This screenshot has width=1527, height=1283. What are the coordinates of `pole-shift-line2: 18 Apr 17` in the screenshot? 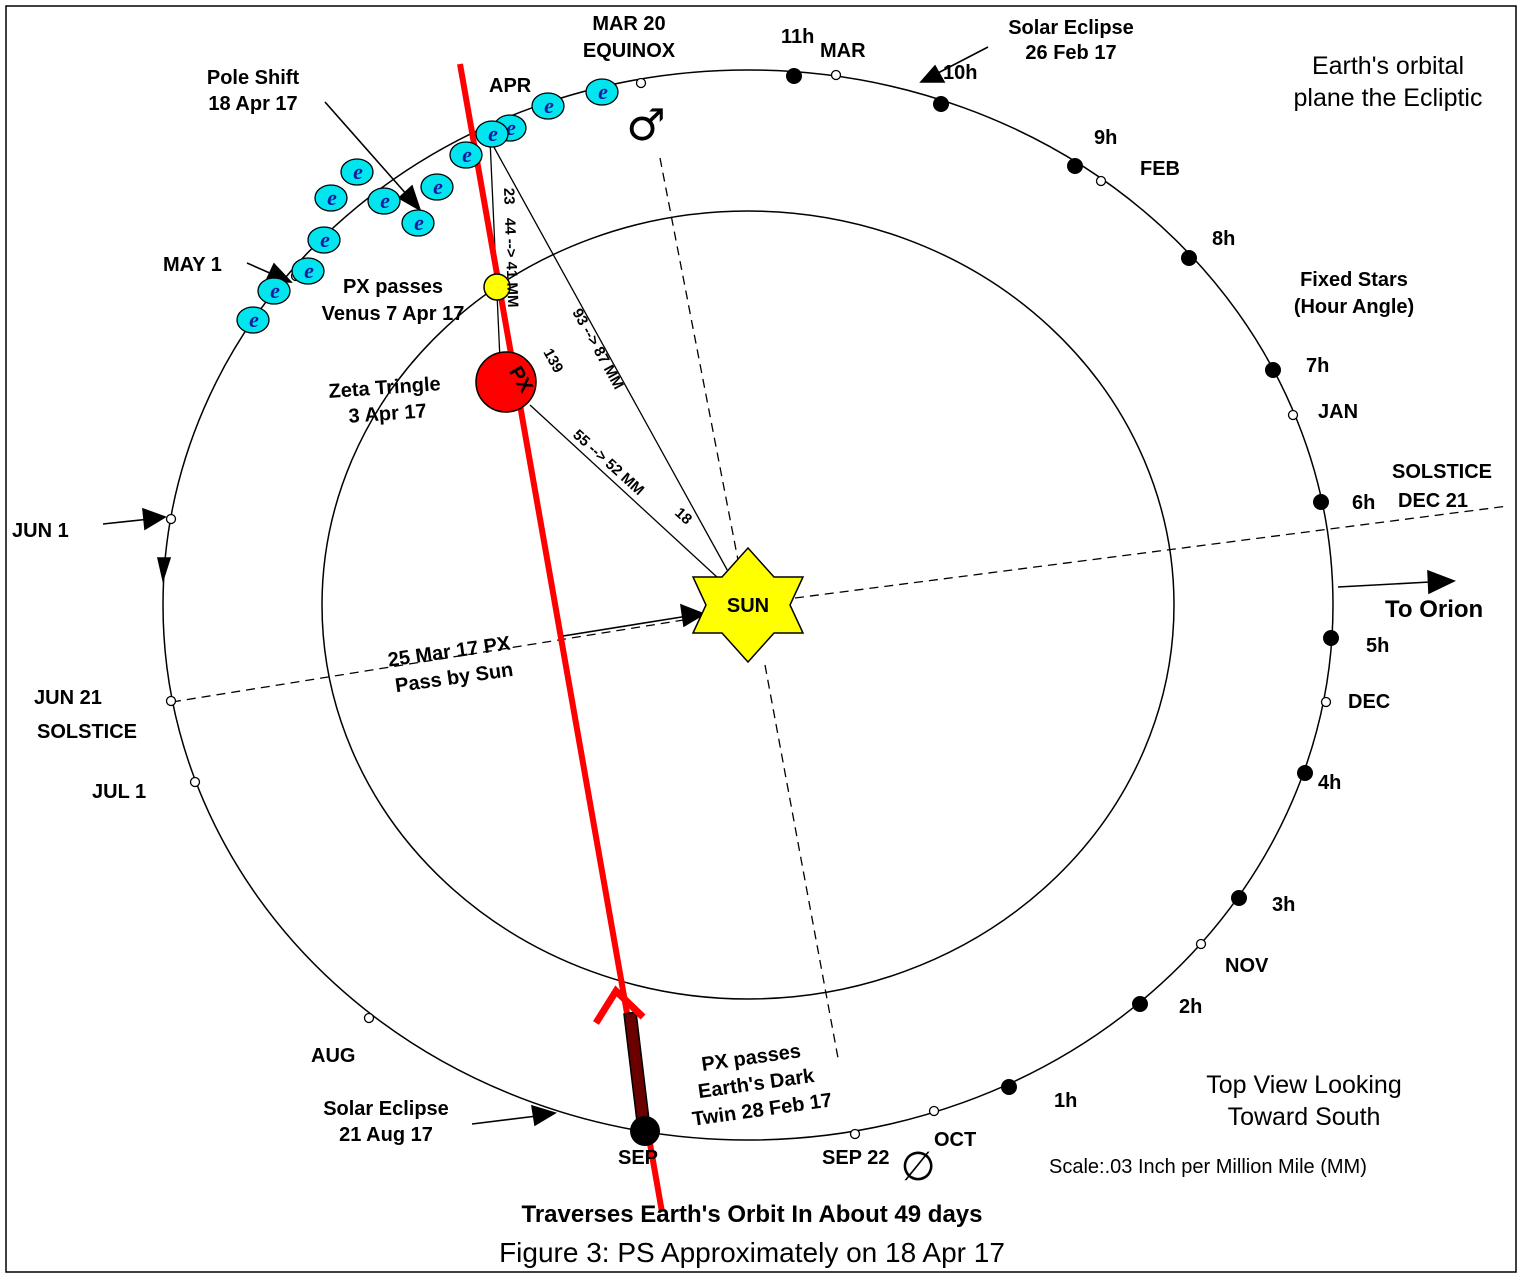 It's located at (252, 104).